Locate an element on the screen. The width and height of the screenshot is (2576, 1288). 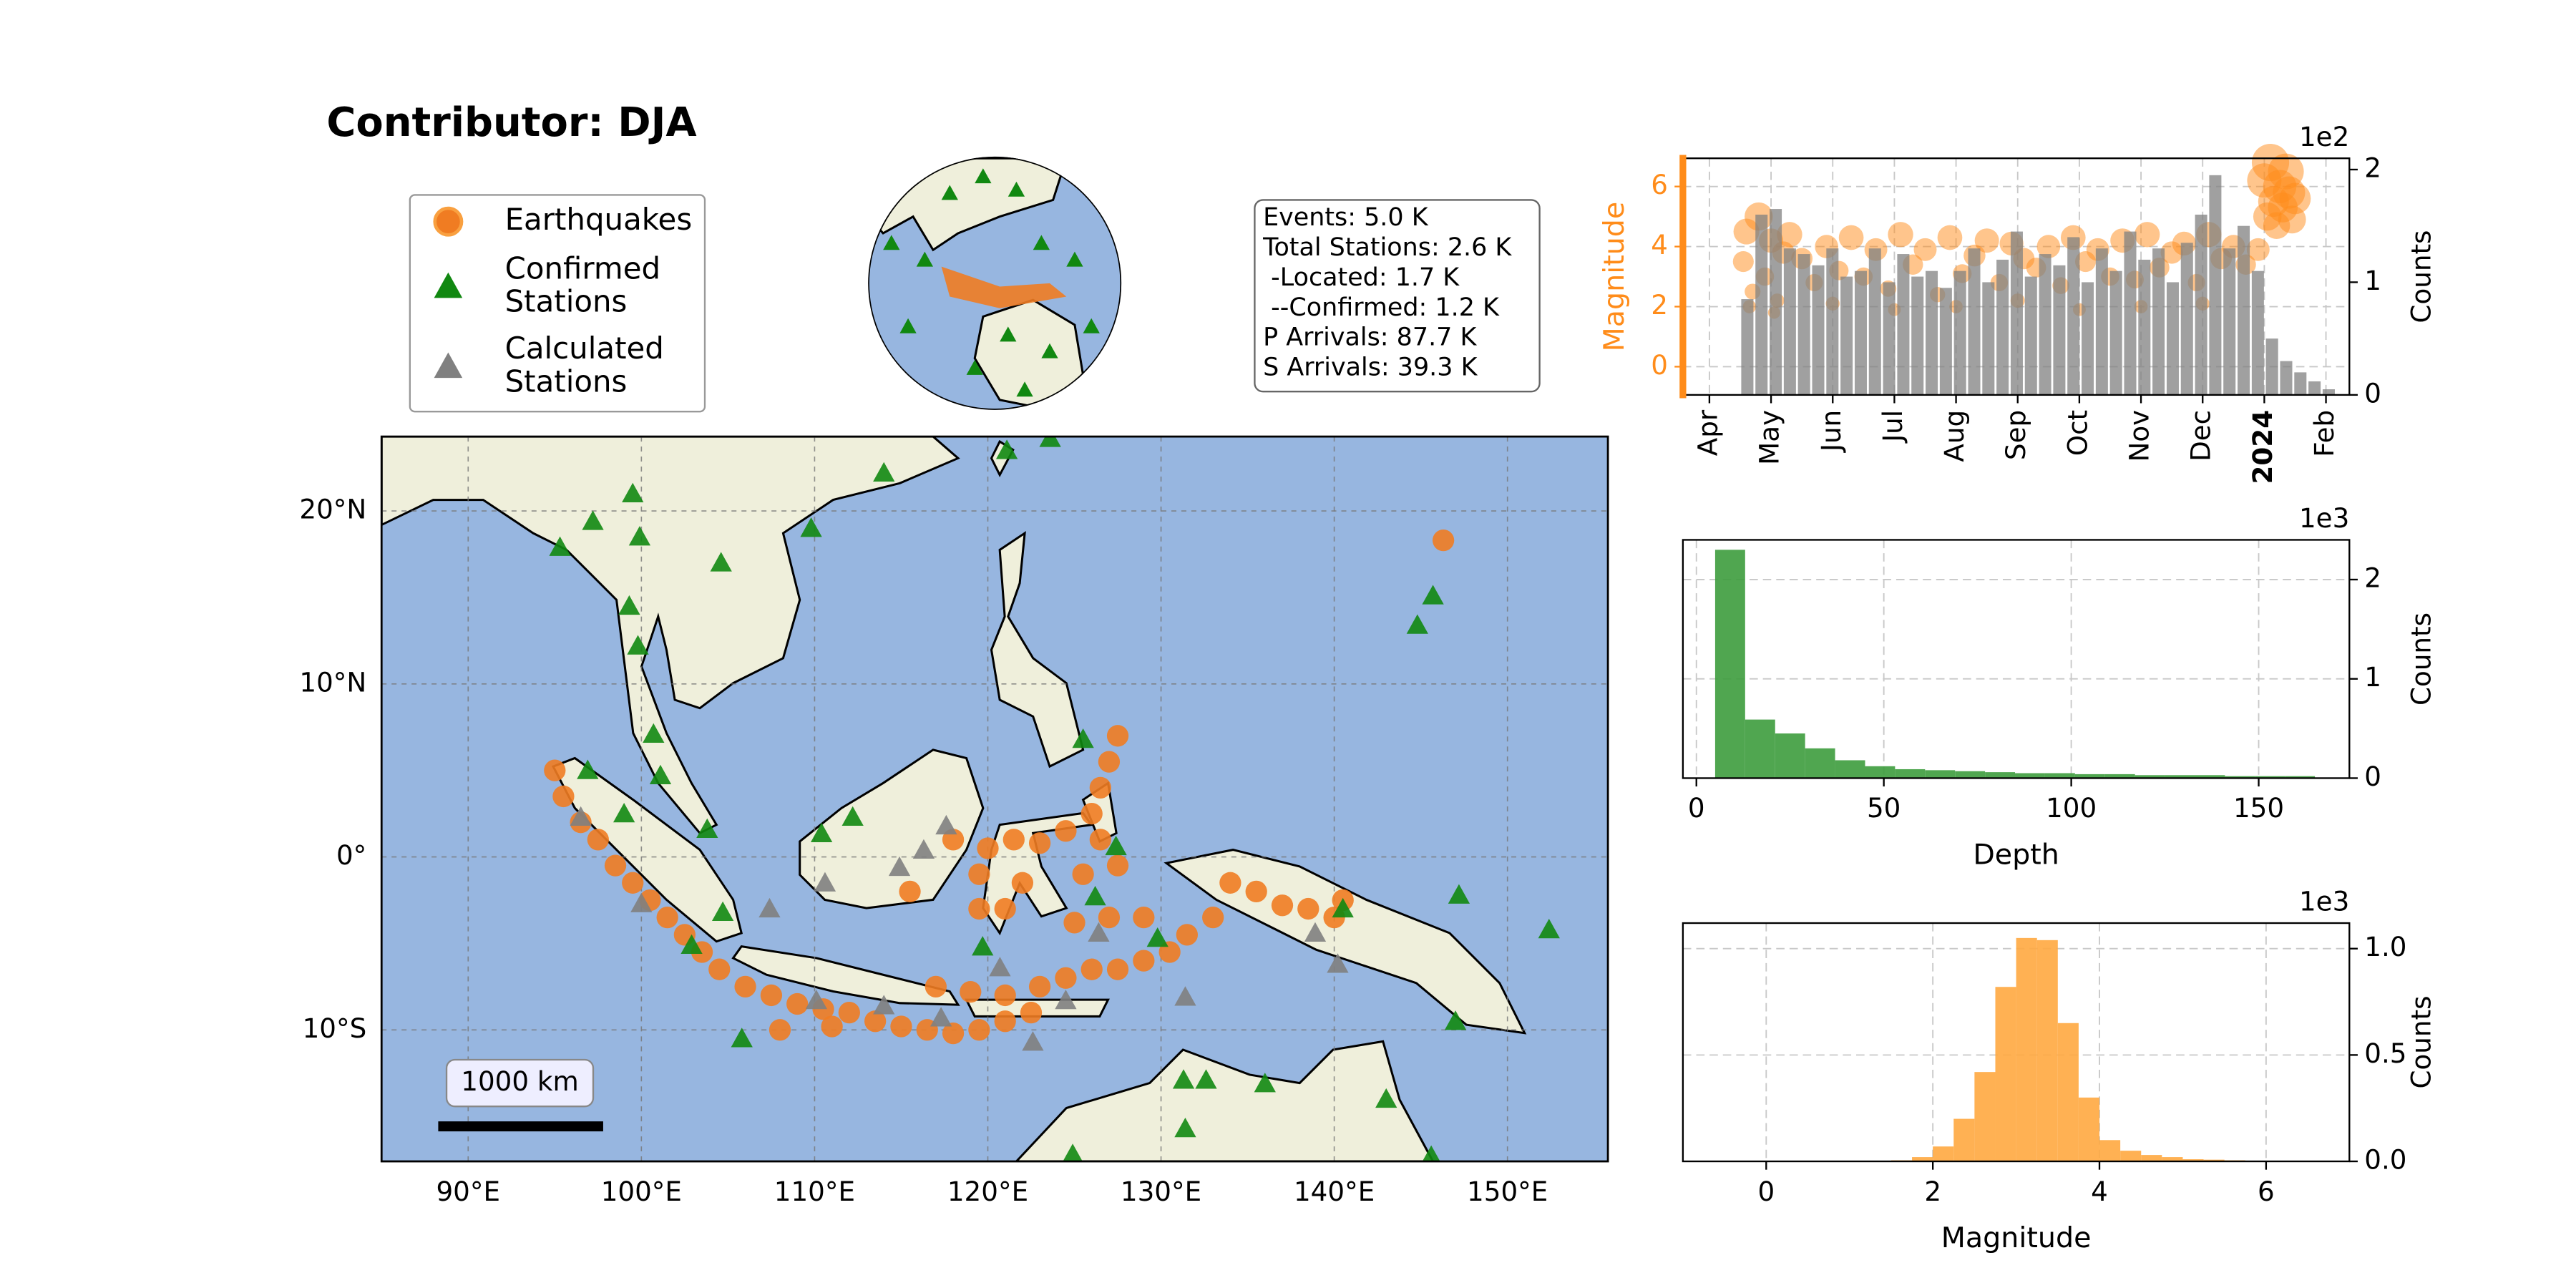
legend-marker is located at coordinates (448, 285).